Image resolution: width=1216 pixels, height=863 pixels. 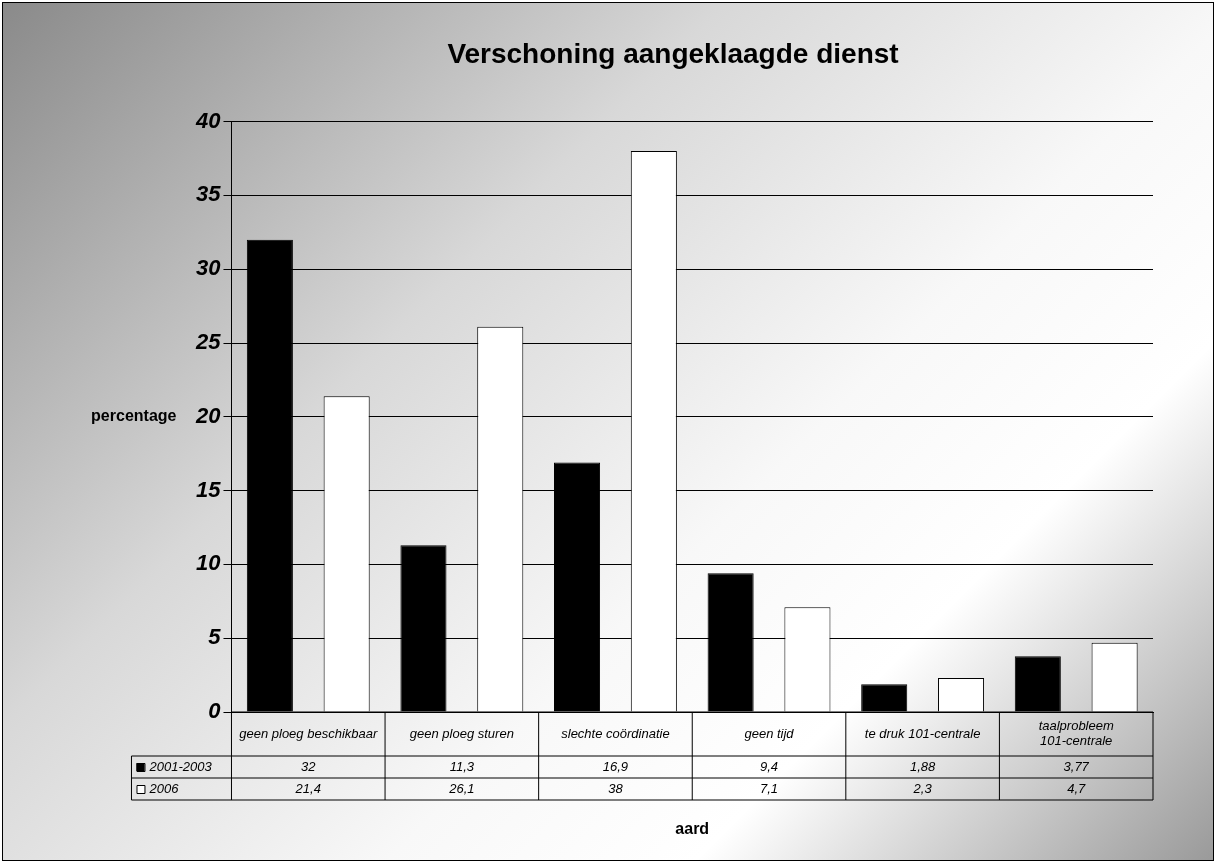 What do you see at coordinates (673, 53) in the screenshot?
I see `chart-title: Verschoning aangeklaagde dienst` at bounding box center [673, 53].